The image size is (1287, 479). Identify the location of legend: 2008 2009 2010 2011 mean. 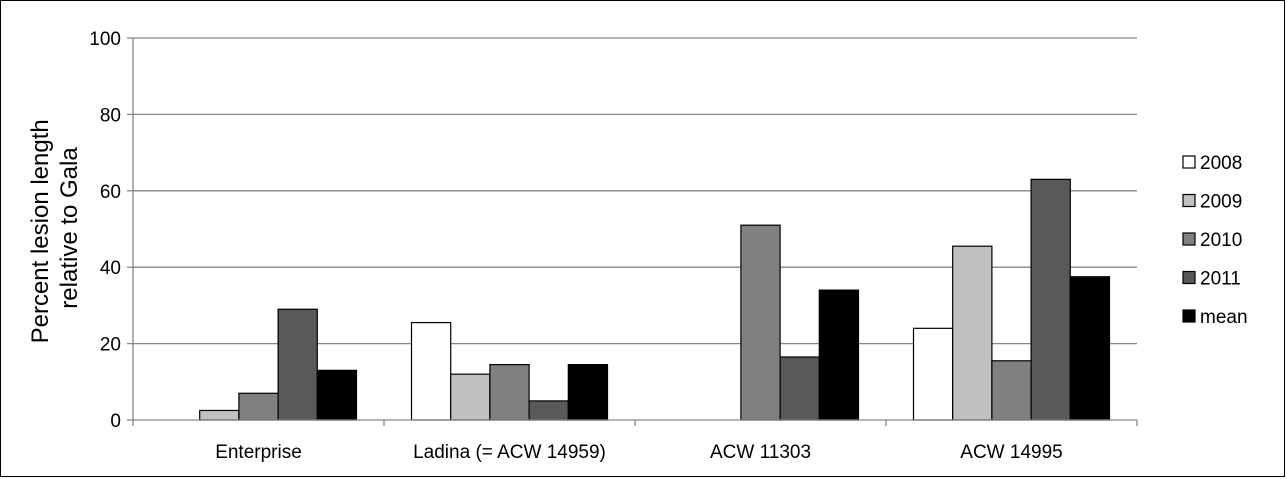
(1215, 240).